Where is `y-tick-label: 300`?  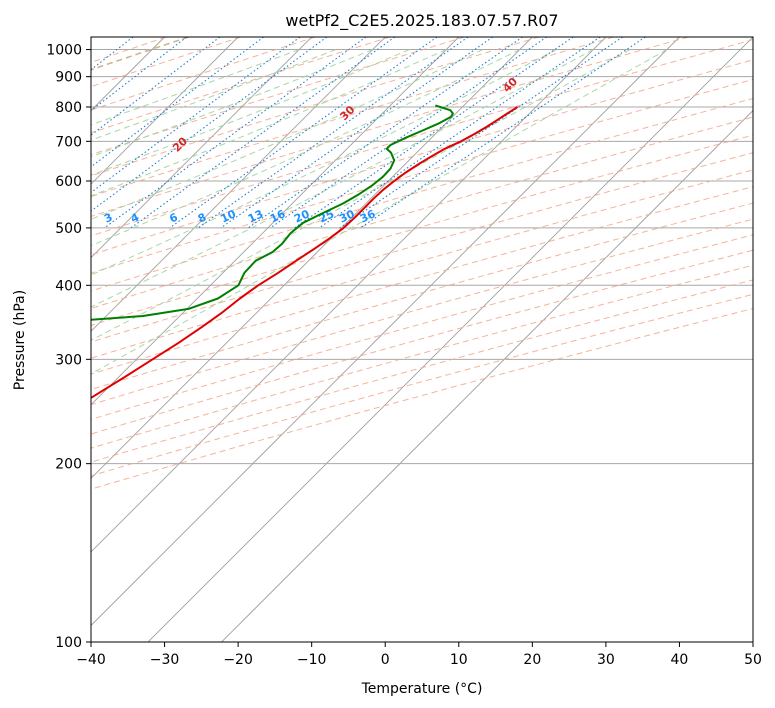
y-tick-label: 300 is located at coordinates (68, 360).